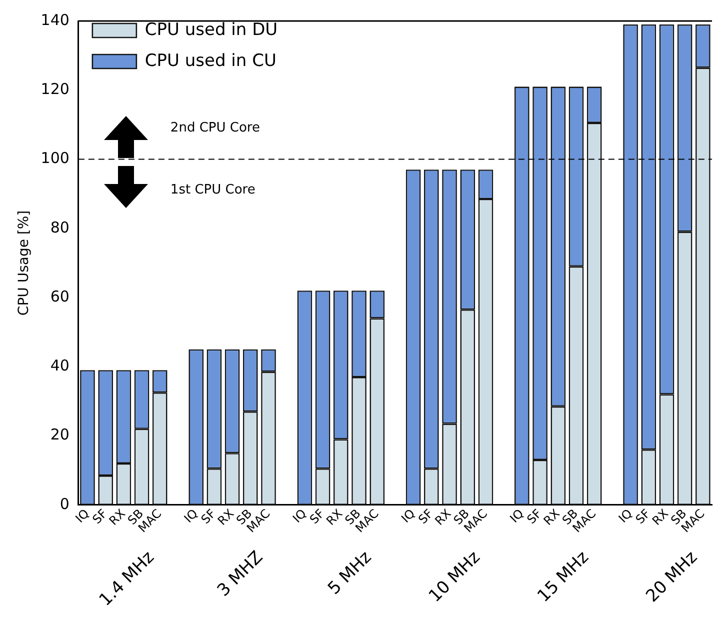  What do you see at coordinates (211, 30) in the screenshot?
I see `legend-label: CPU used in DU` at bounding box center [211, 30].